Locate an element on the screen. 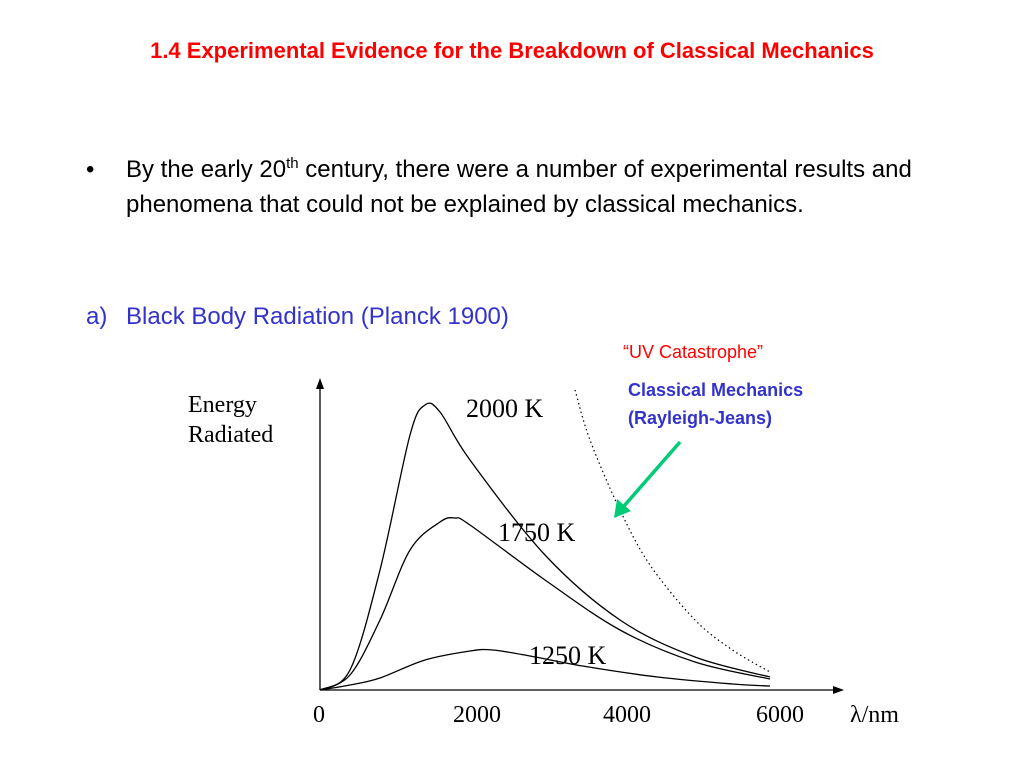 Image resolution: width=1024 pixels, height=768 pixels. y-axis-arrowhead is located at coordinates (320, 383).